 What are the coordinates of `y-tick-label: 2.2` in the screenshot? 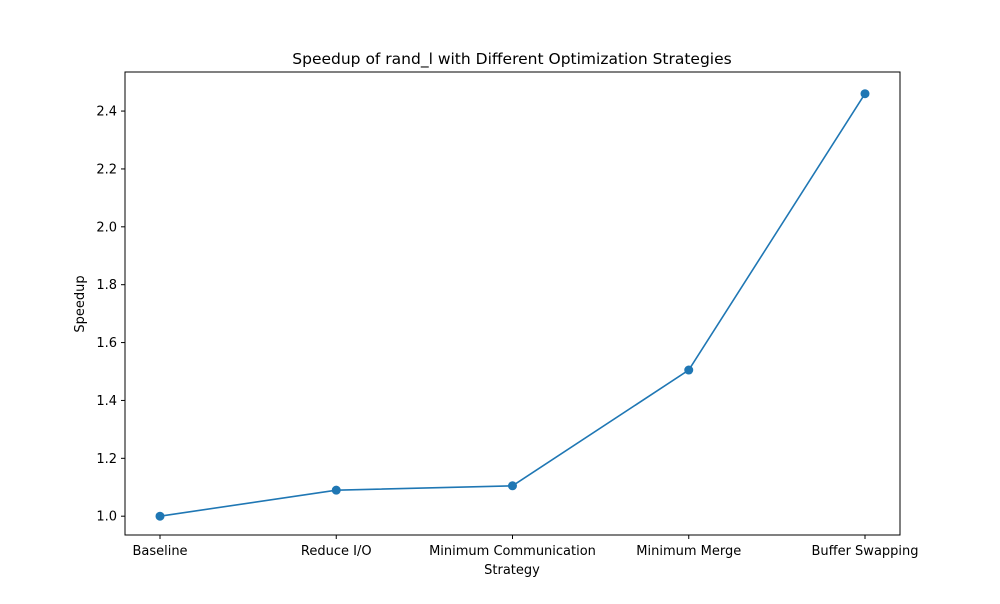 It's located at (106, 169).